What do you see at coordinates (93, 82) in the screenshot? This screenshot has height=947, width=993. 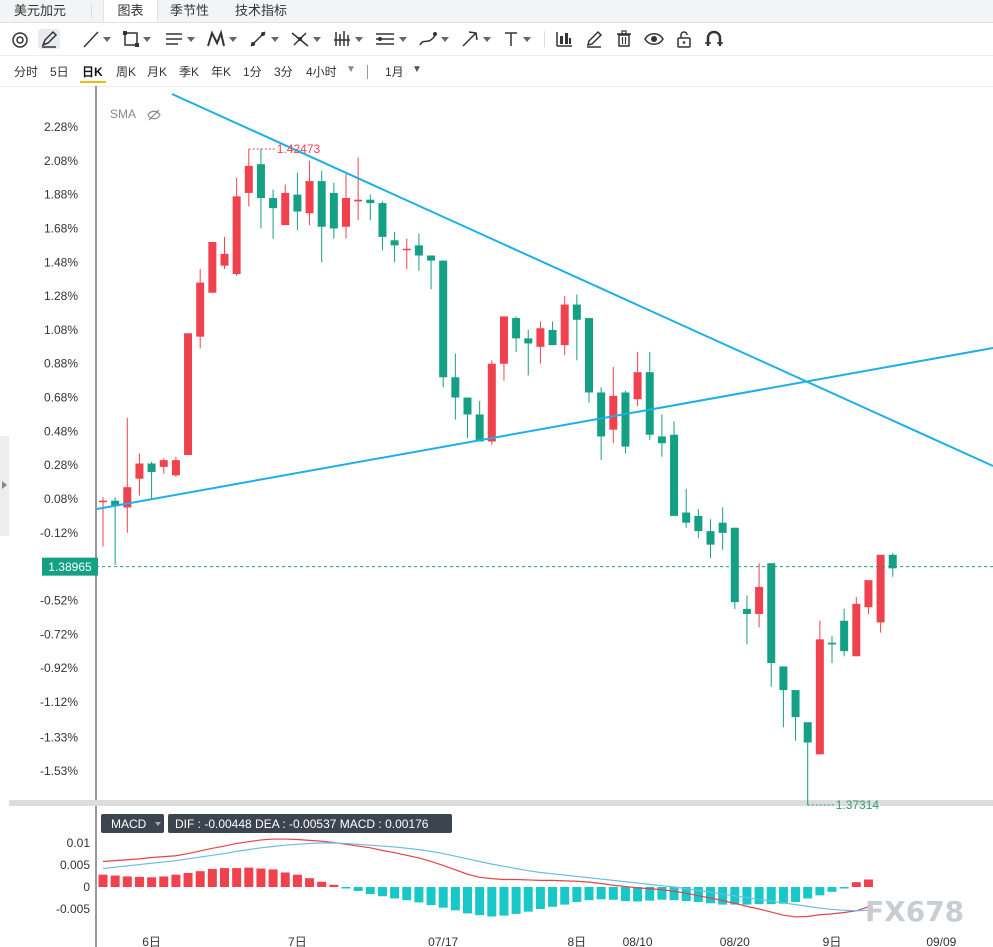 I see `active-period-underline` at bounding box center [93, 82].